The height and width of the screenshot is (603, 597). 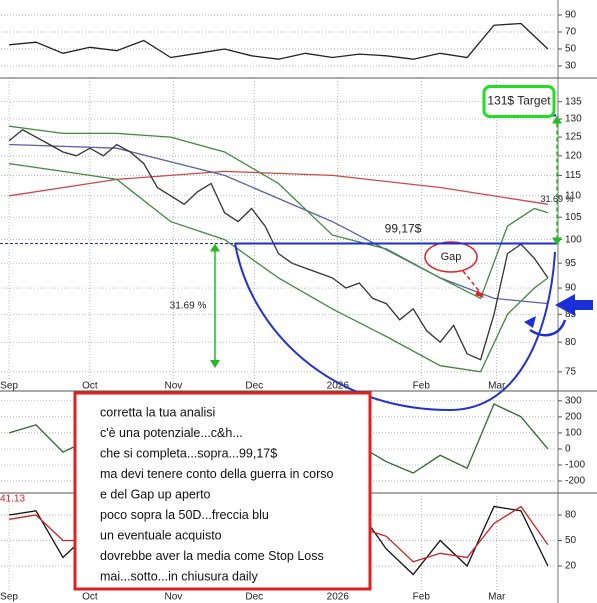 I want to click on y-tick-label: 105, so click(x=573, y=217).